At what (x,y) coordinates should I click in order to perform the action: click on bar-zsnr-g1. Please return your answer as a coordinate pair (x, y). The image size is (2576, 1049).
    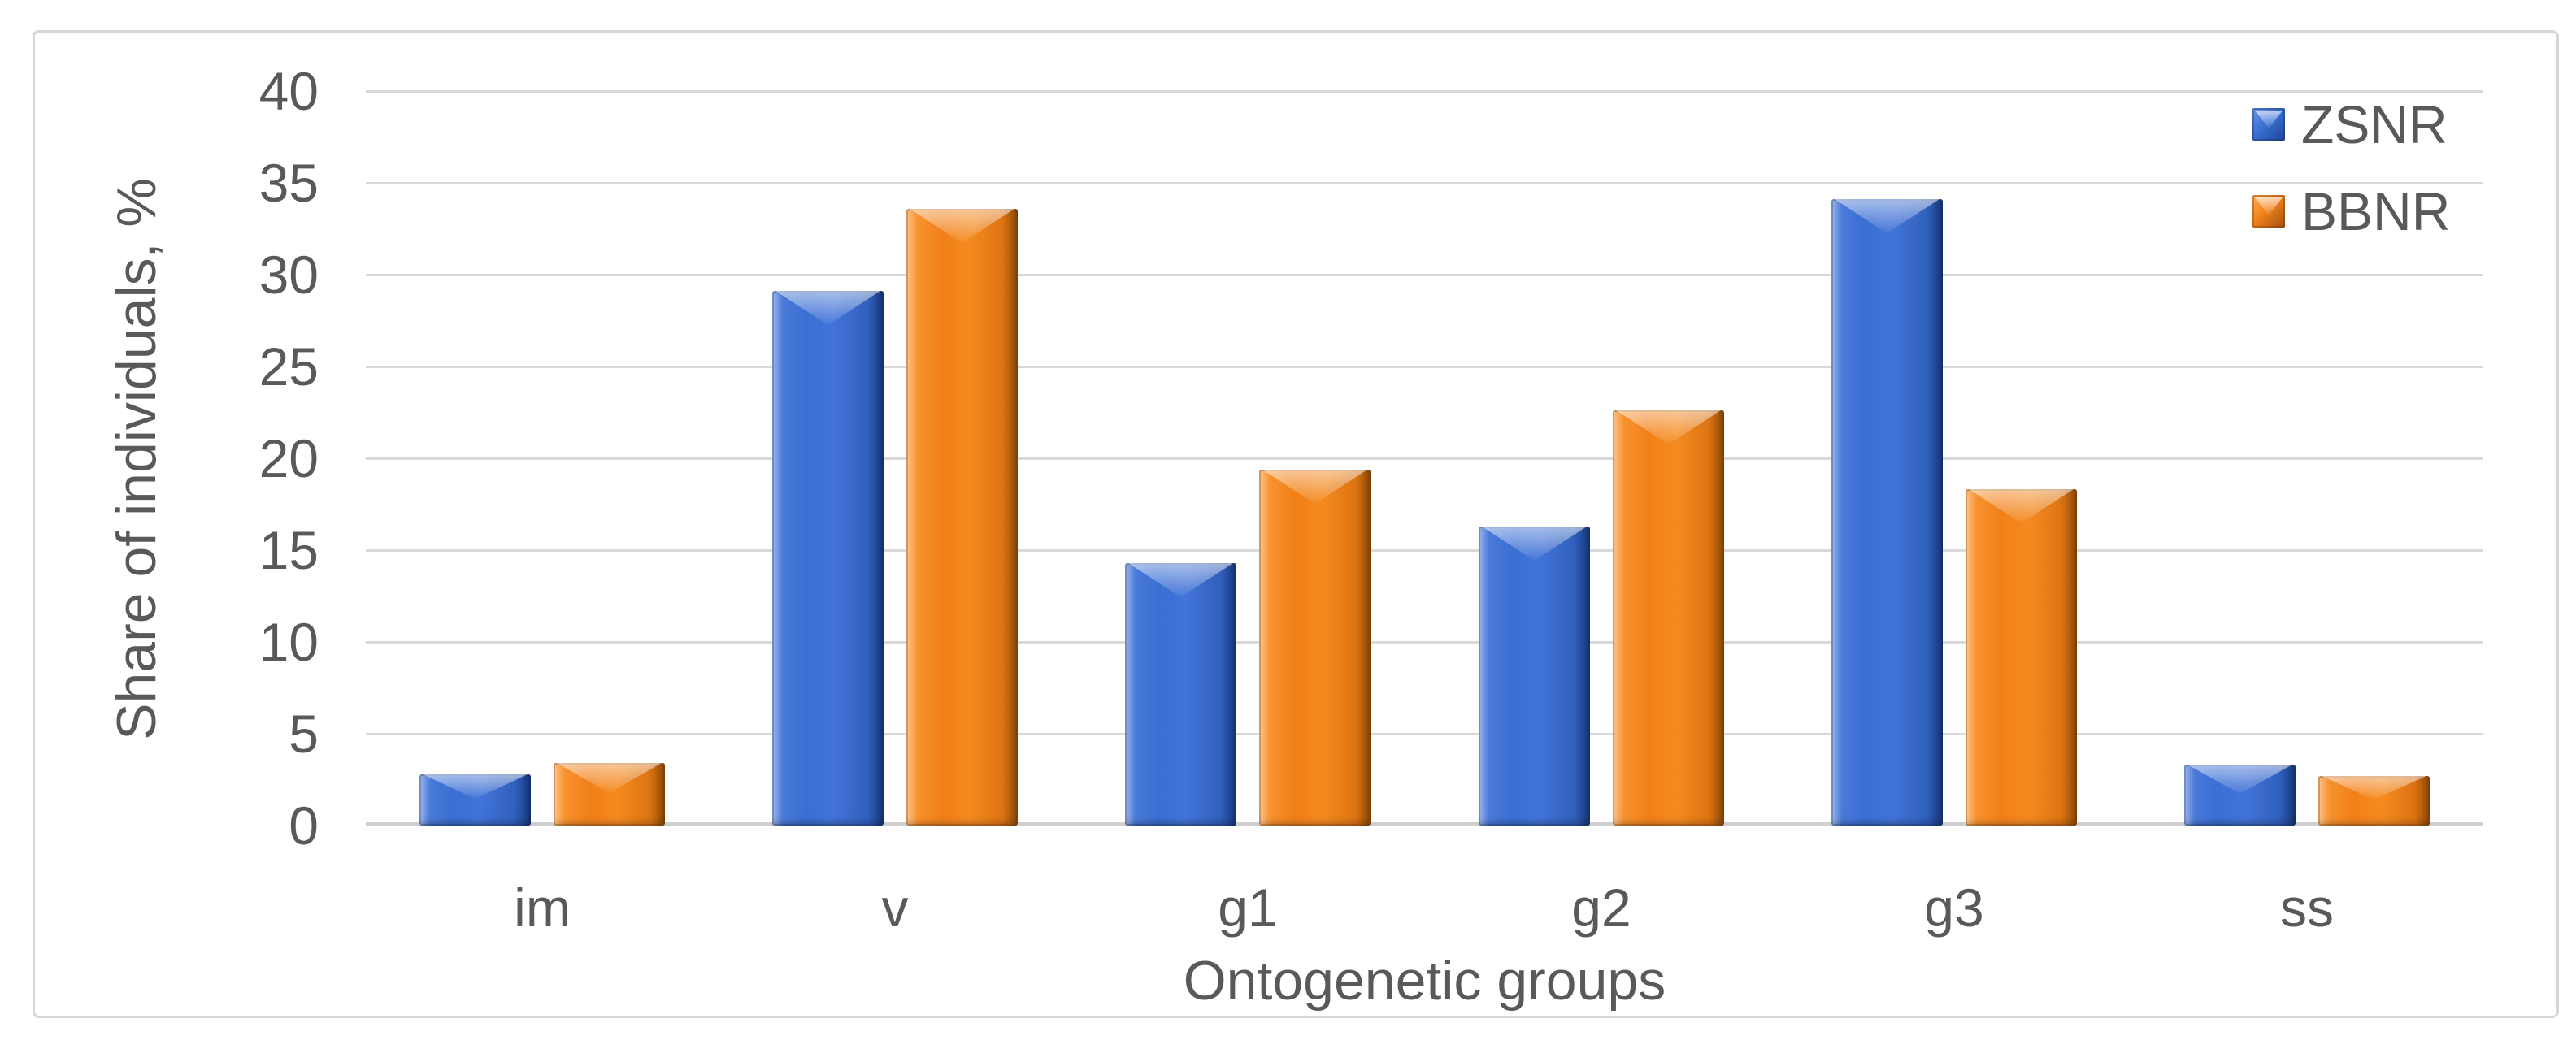
    Looking at the image, I should click on (1180, 694).